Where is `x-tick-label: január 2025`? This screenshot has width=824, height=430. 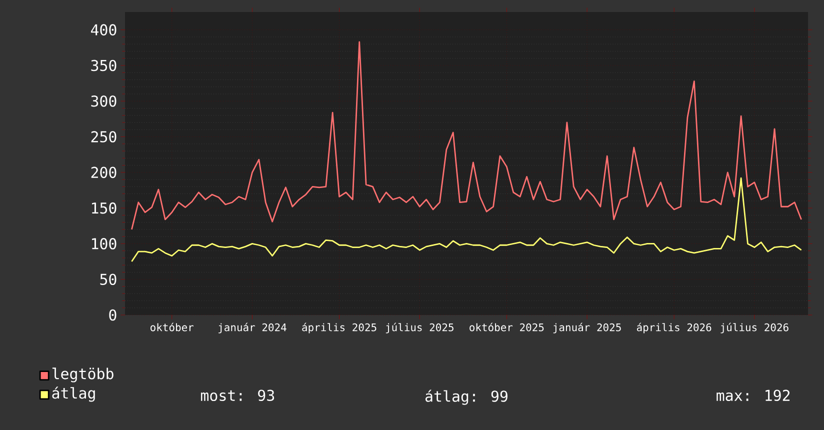 x-tick-label: január 2025 is located at coordinates (587, 328).